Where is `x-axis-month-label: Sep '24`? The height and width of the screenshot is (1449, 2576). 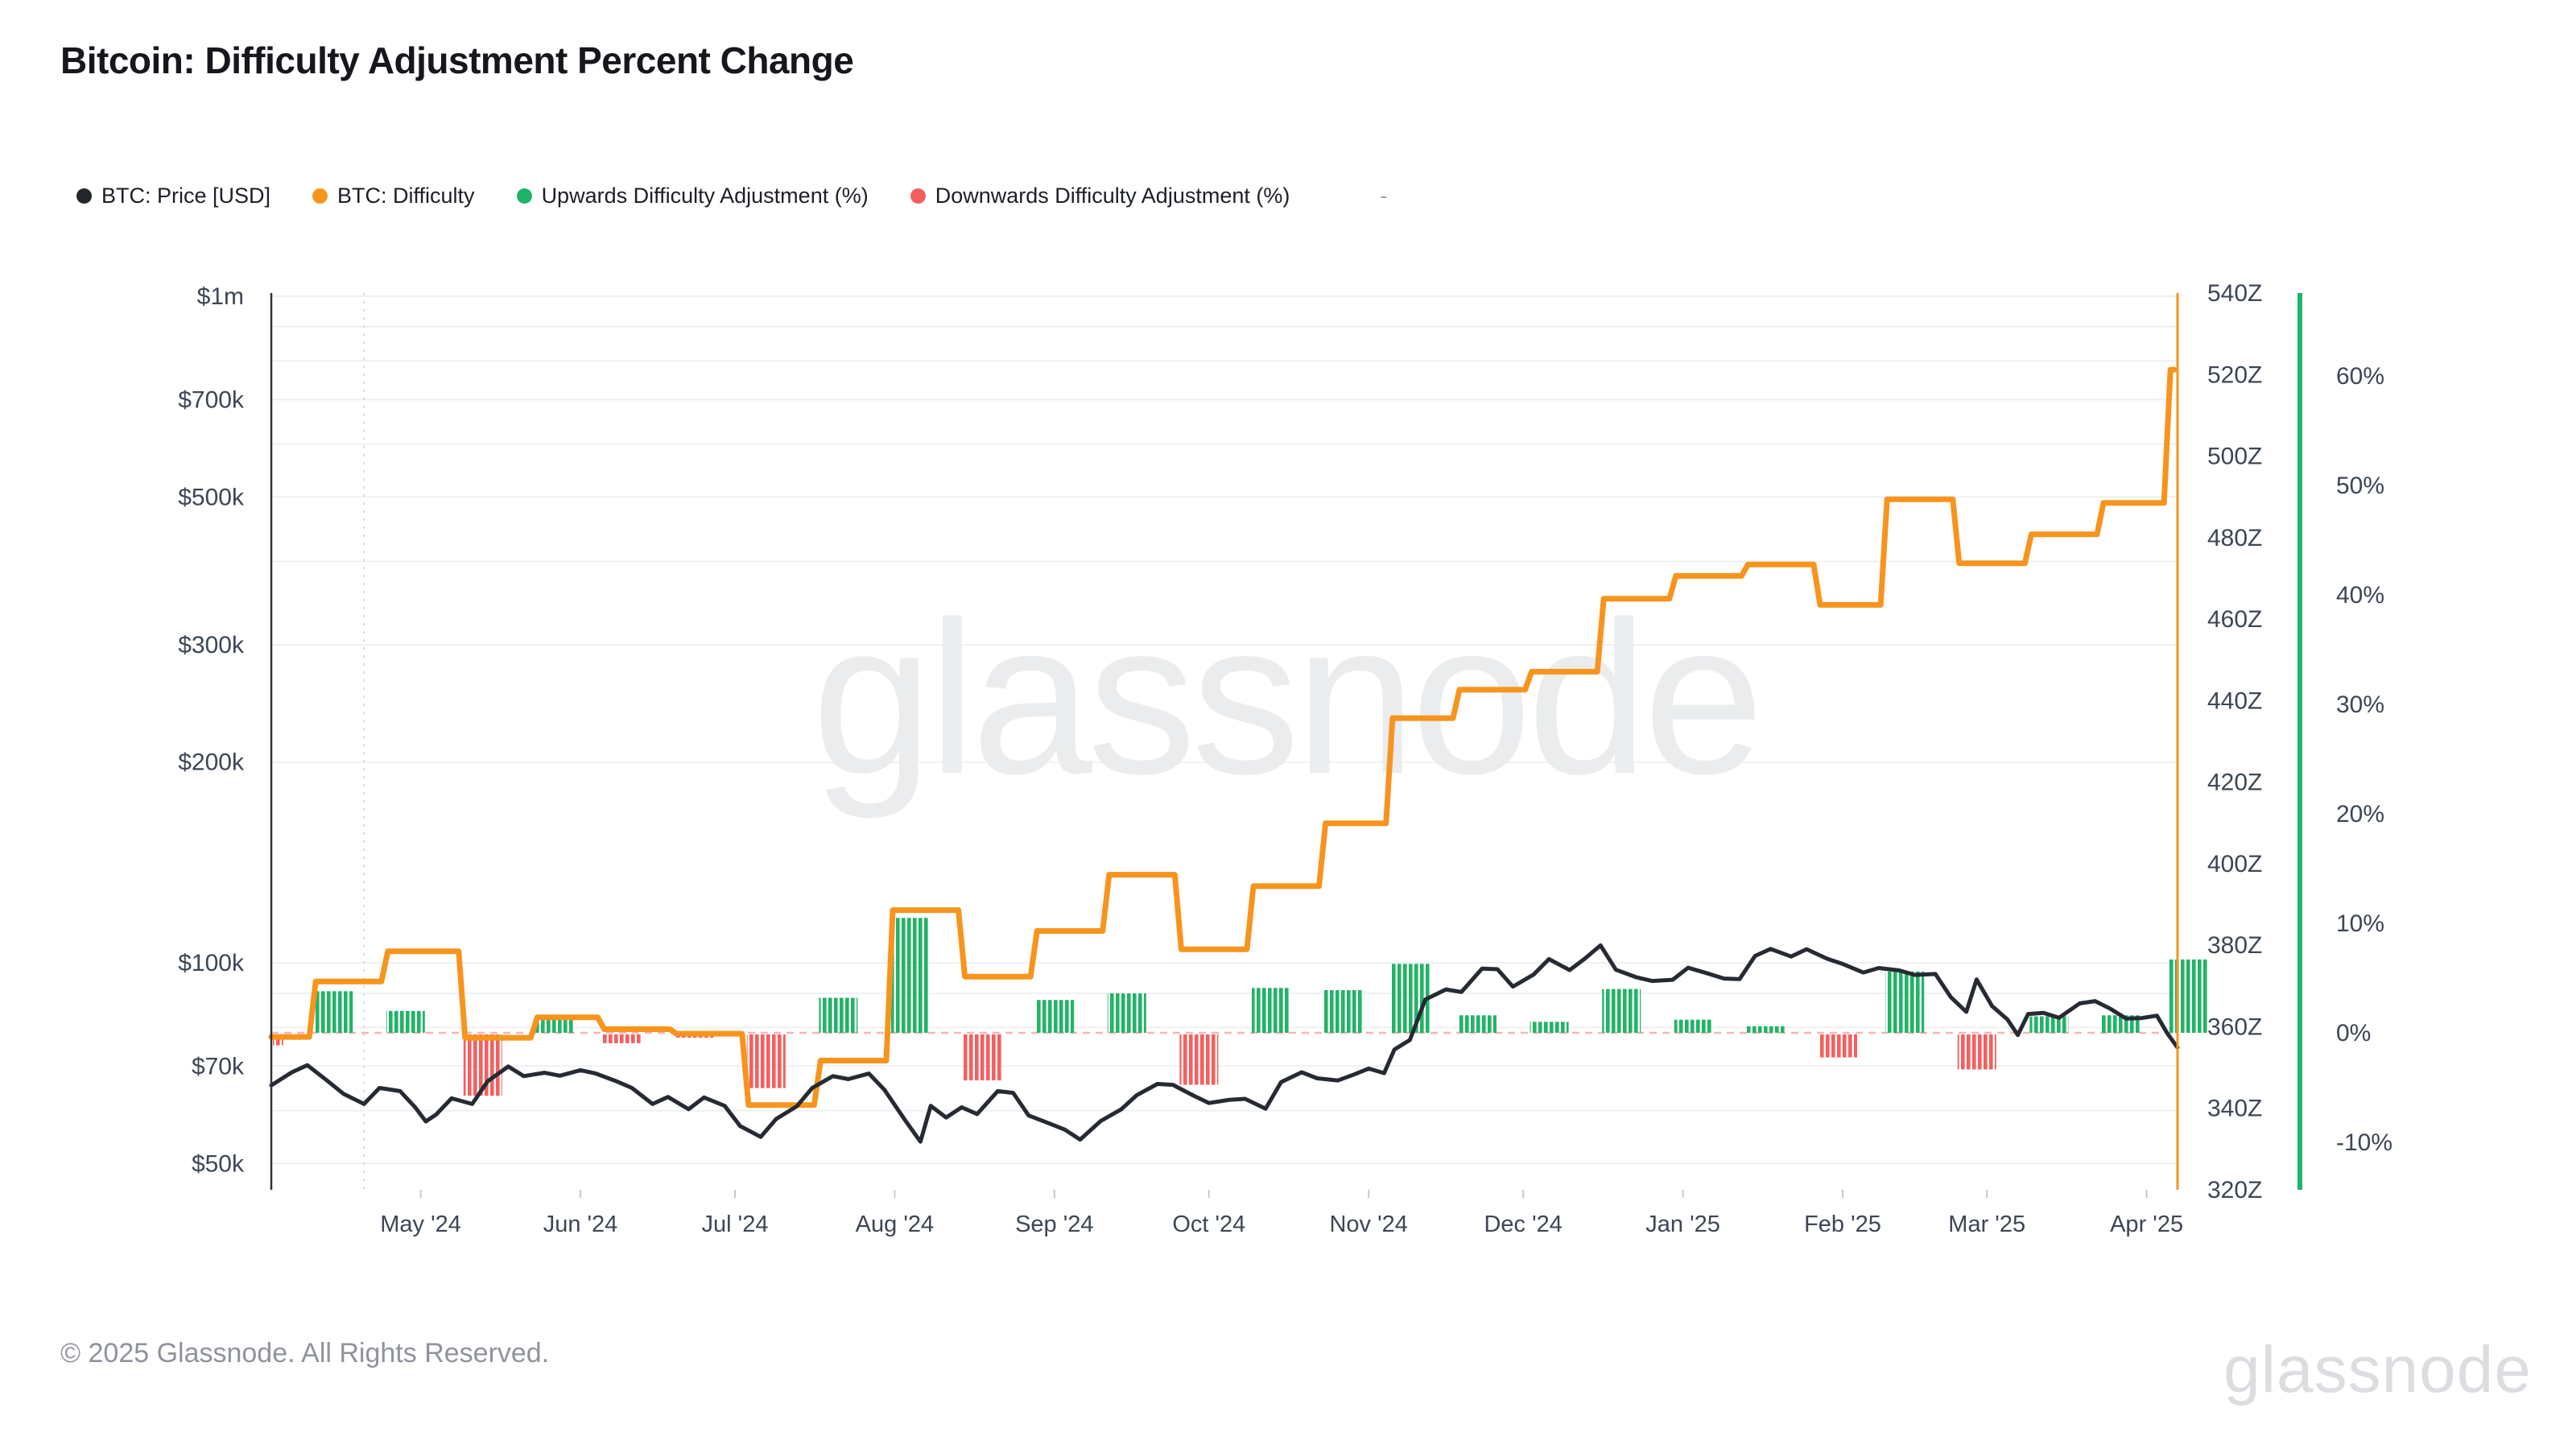
x-axis-month-label: Sep '24 is located at coordinates (1054, 1224).